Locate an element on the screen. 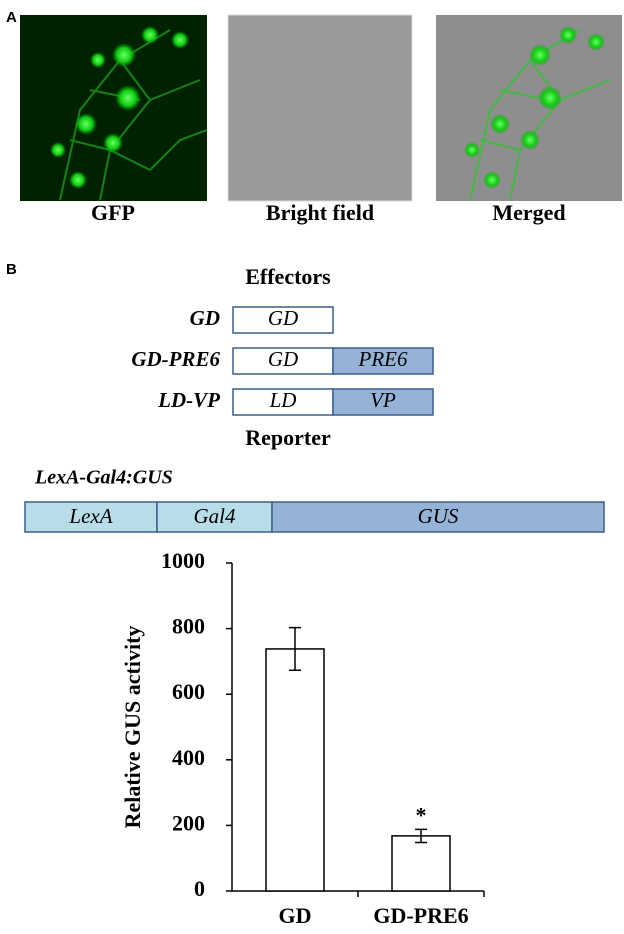 The image size is (624, 934). significance-marker: * is located at coordinates (421, 814).